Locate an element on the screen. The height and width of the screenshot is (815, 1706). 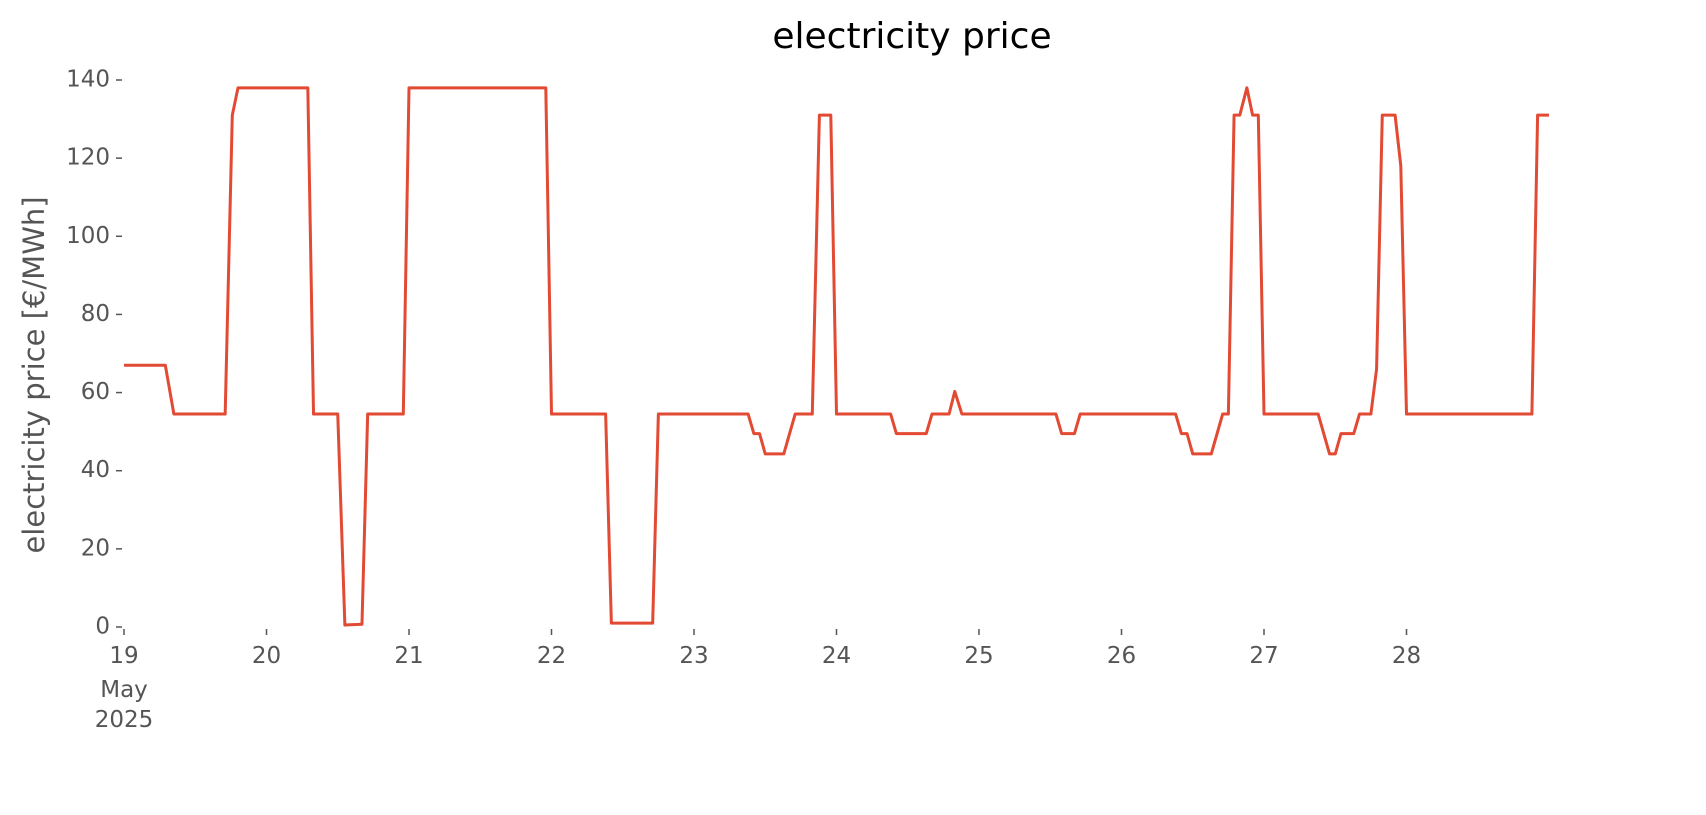
x-tick-label: 27 is located at coordinates (1263, 656).